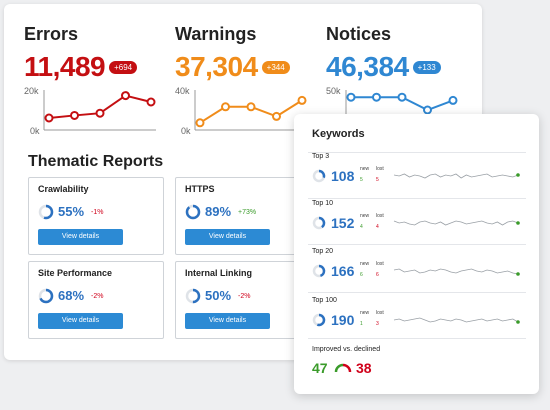 This screenshot has height=410, width=550. Describe the element at coordinates (377, 324) in the screenshot. I see `lost-count: 3` at that location.